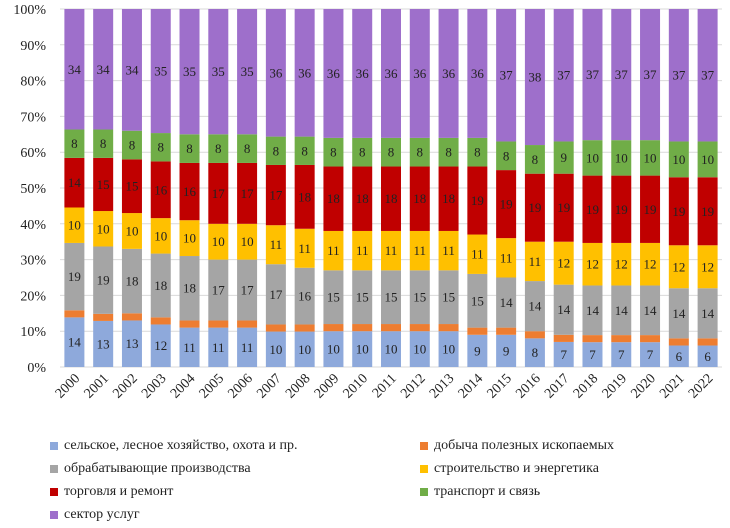  I want to click on x-tick-label: 2019, so click(615, 386).